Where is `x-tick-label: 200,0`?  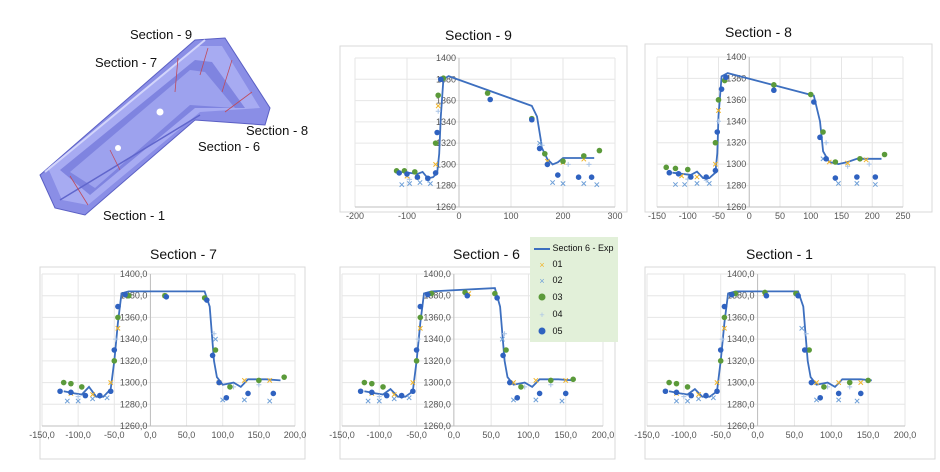 x-tick-label: 200,0 is located at coordinates (295, 435).